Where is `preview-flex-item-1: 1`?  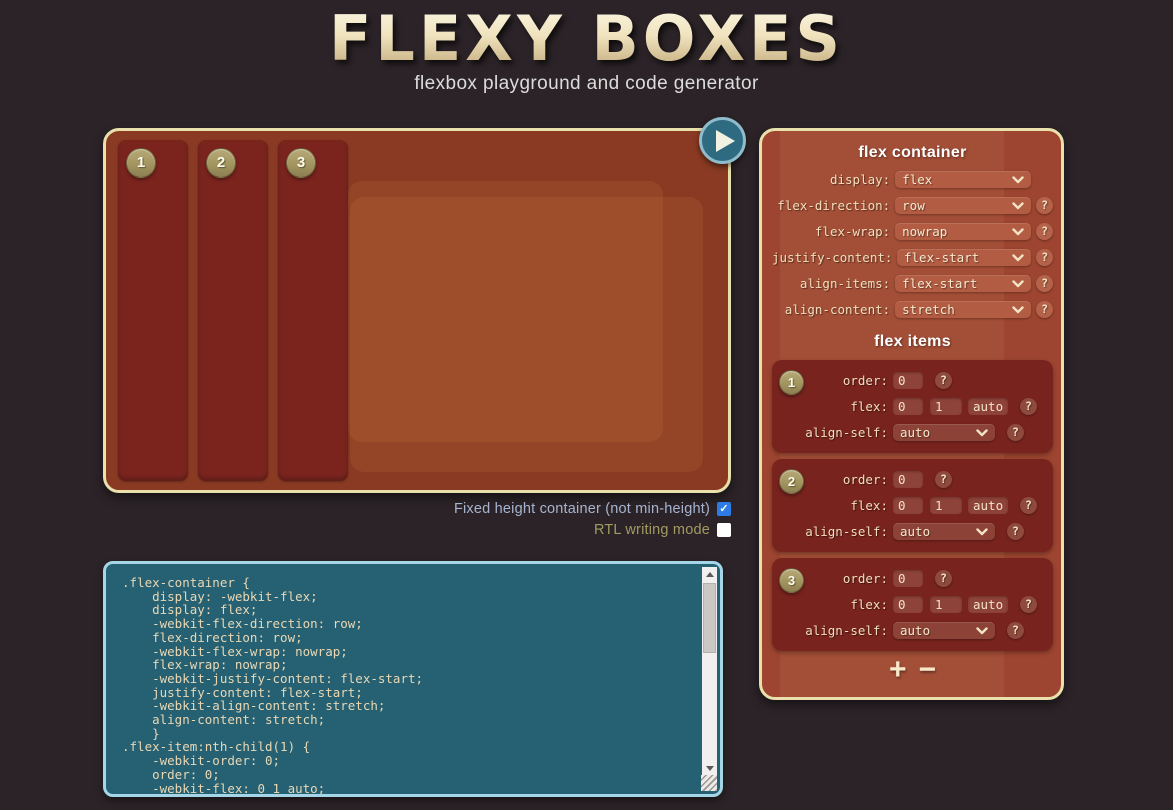
preview-flex-item-1: 1 is located at coordinates (153, 310).